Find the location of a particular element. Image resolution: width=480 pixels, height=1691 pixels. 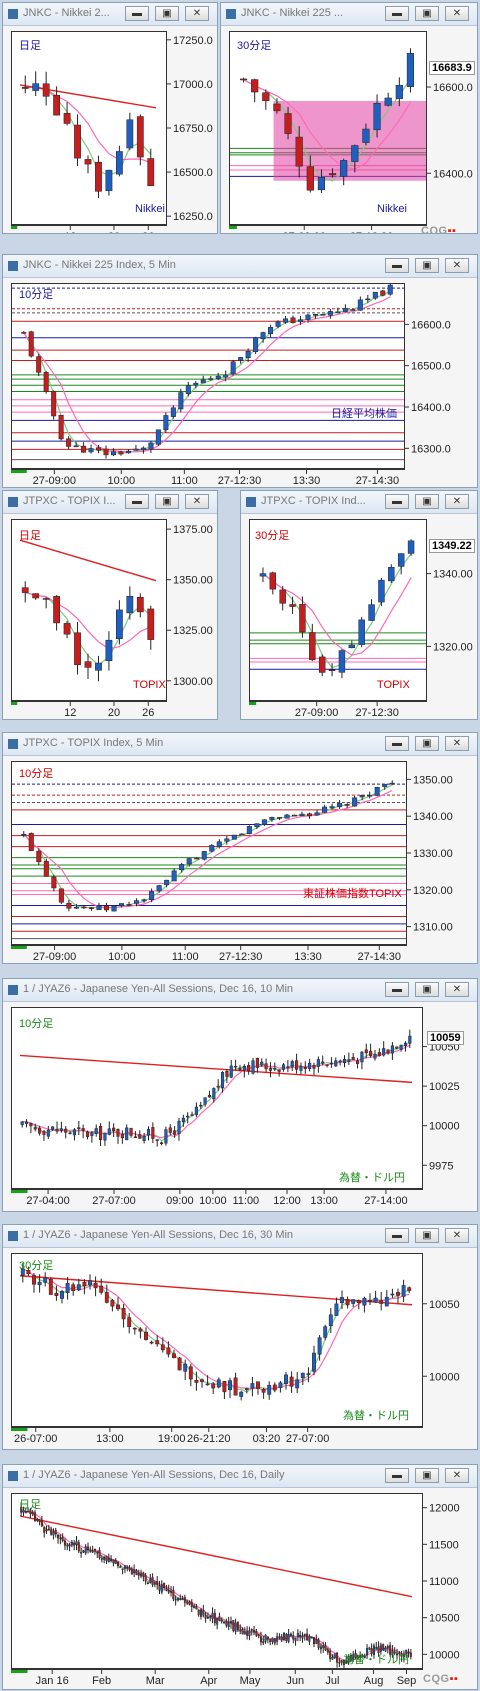

last-price-label: 16683.9 is located at coordinates (452, 68).